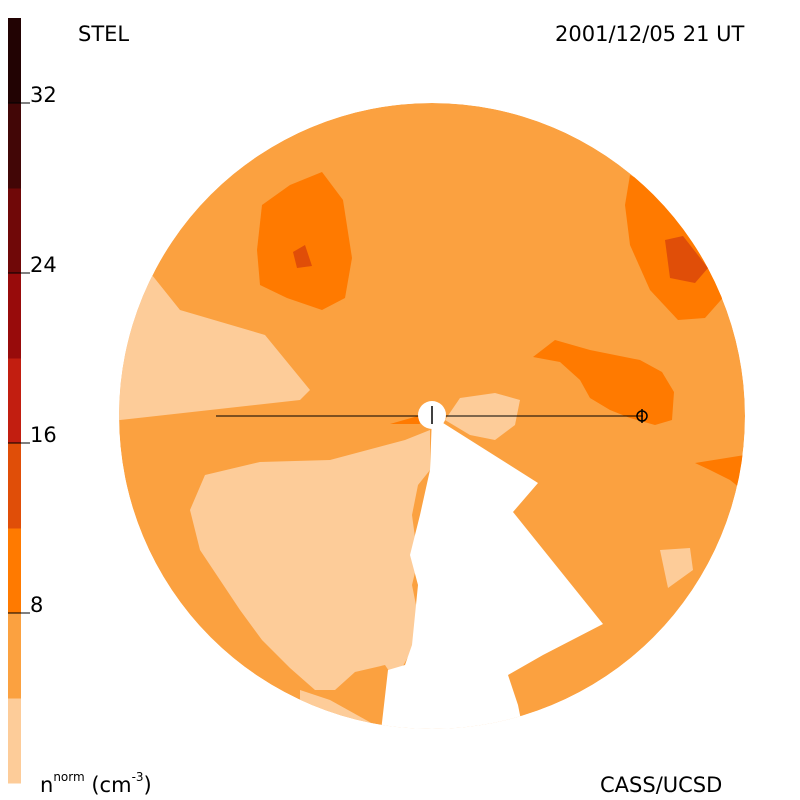 The height and width of the screenshot is (800, 800). Describe the element at coordinates (36, 605) in the screenshot. I see `colorbar-tick-label-8: 8` at that location.